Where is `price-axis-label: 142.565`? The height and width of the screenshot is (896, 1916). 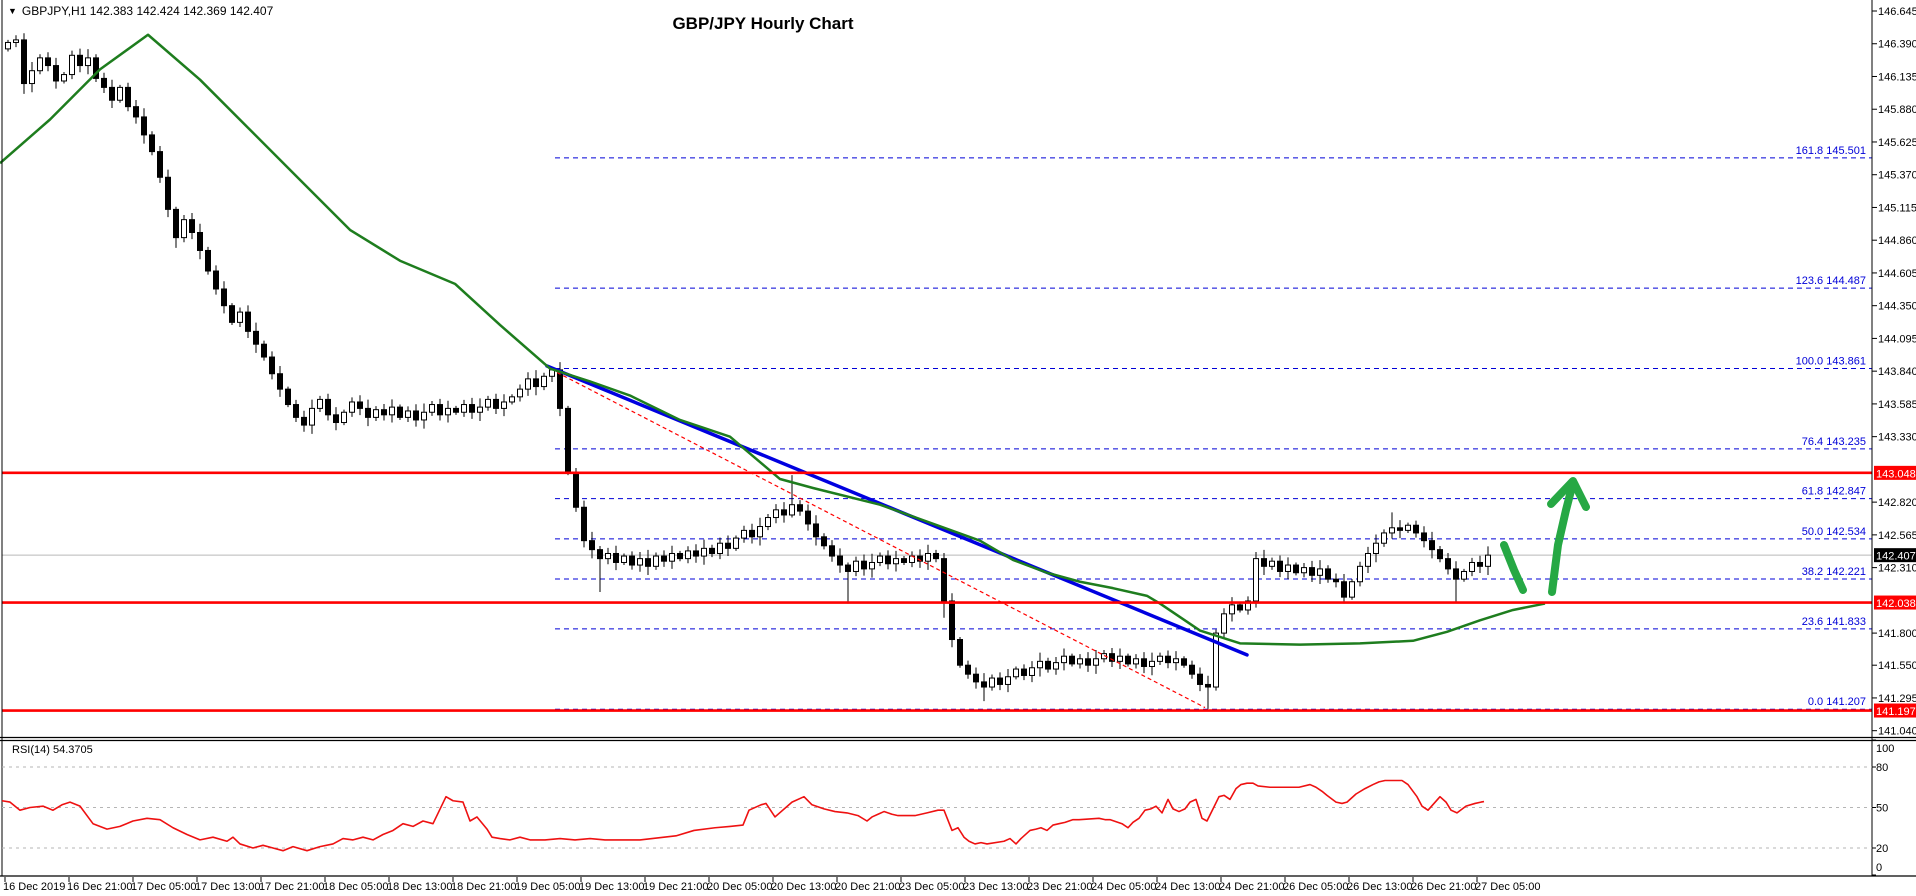
price-axis-label: 142.565 is located at coordinates (1897, 536).